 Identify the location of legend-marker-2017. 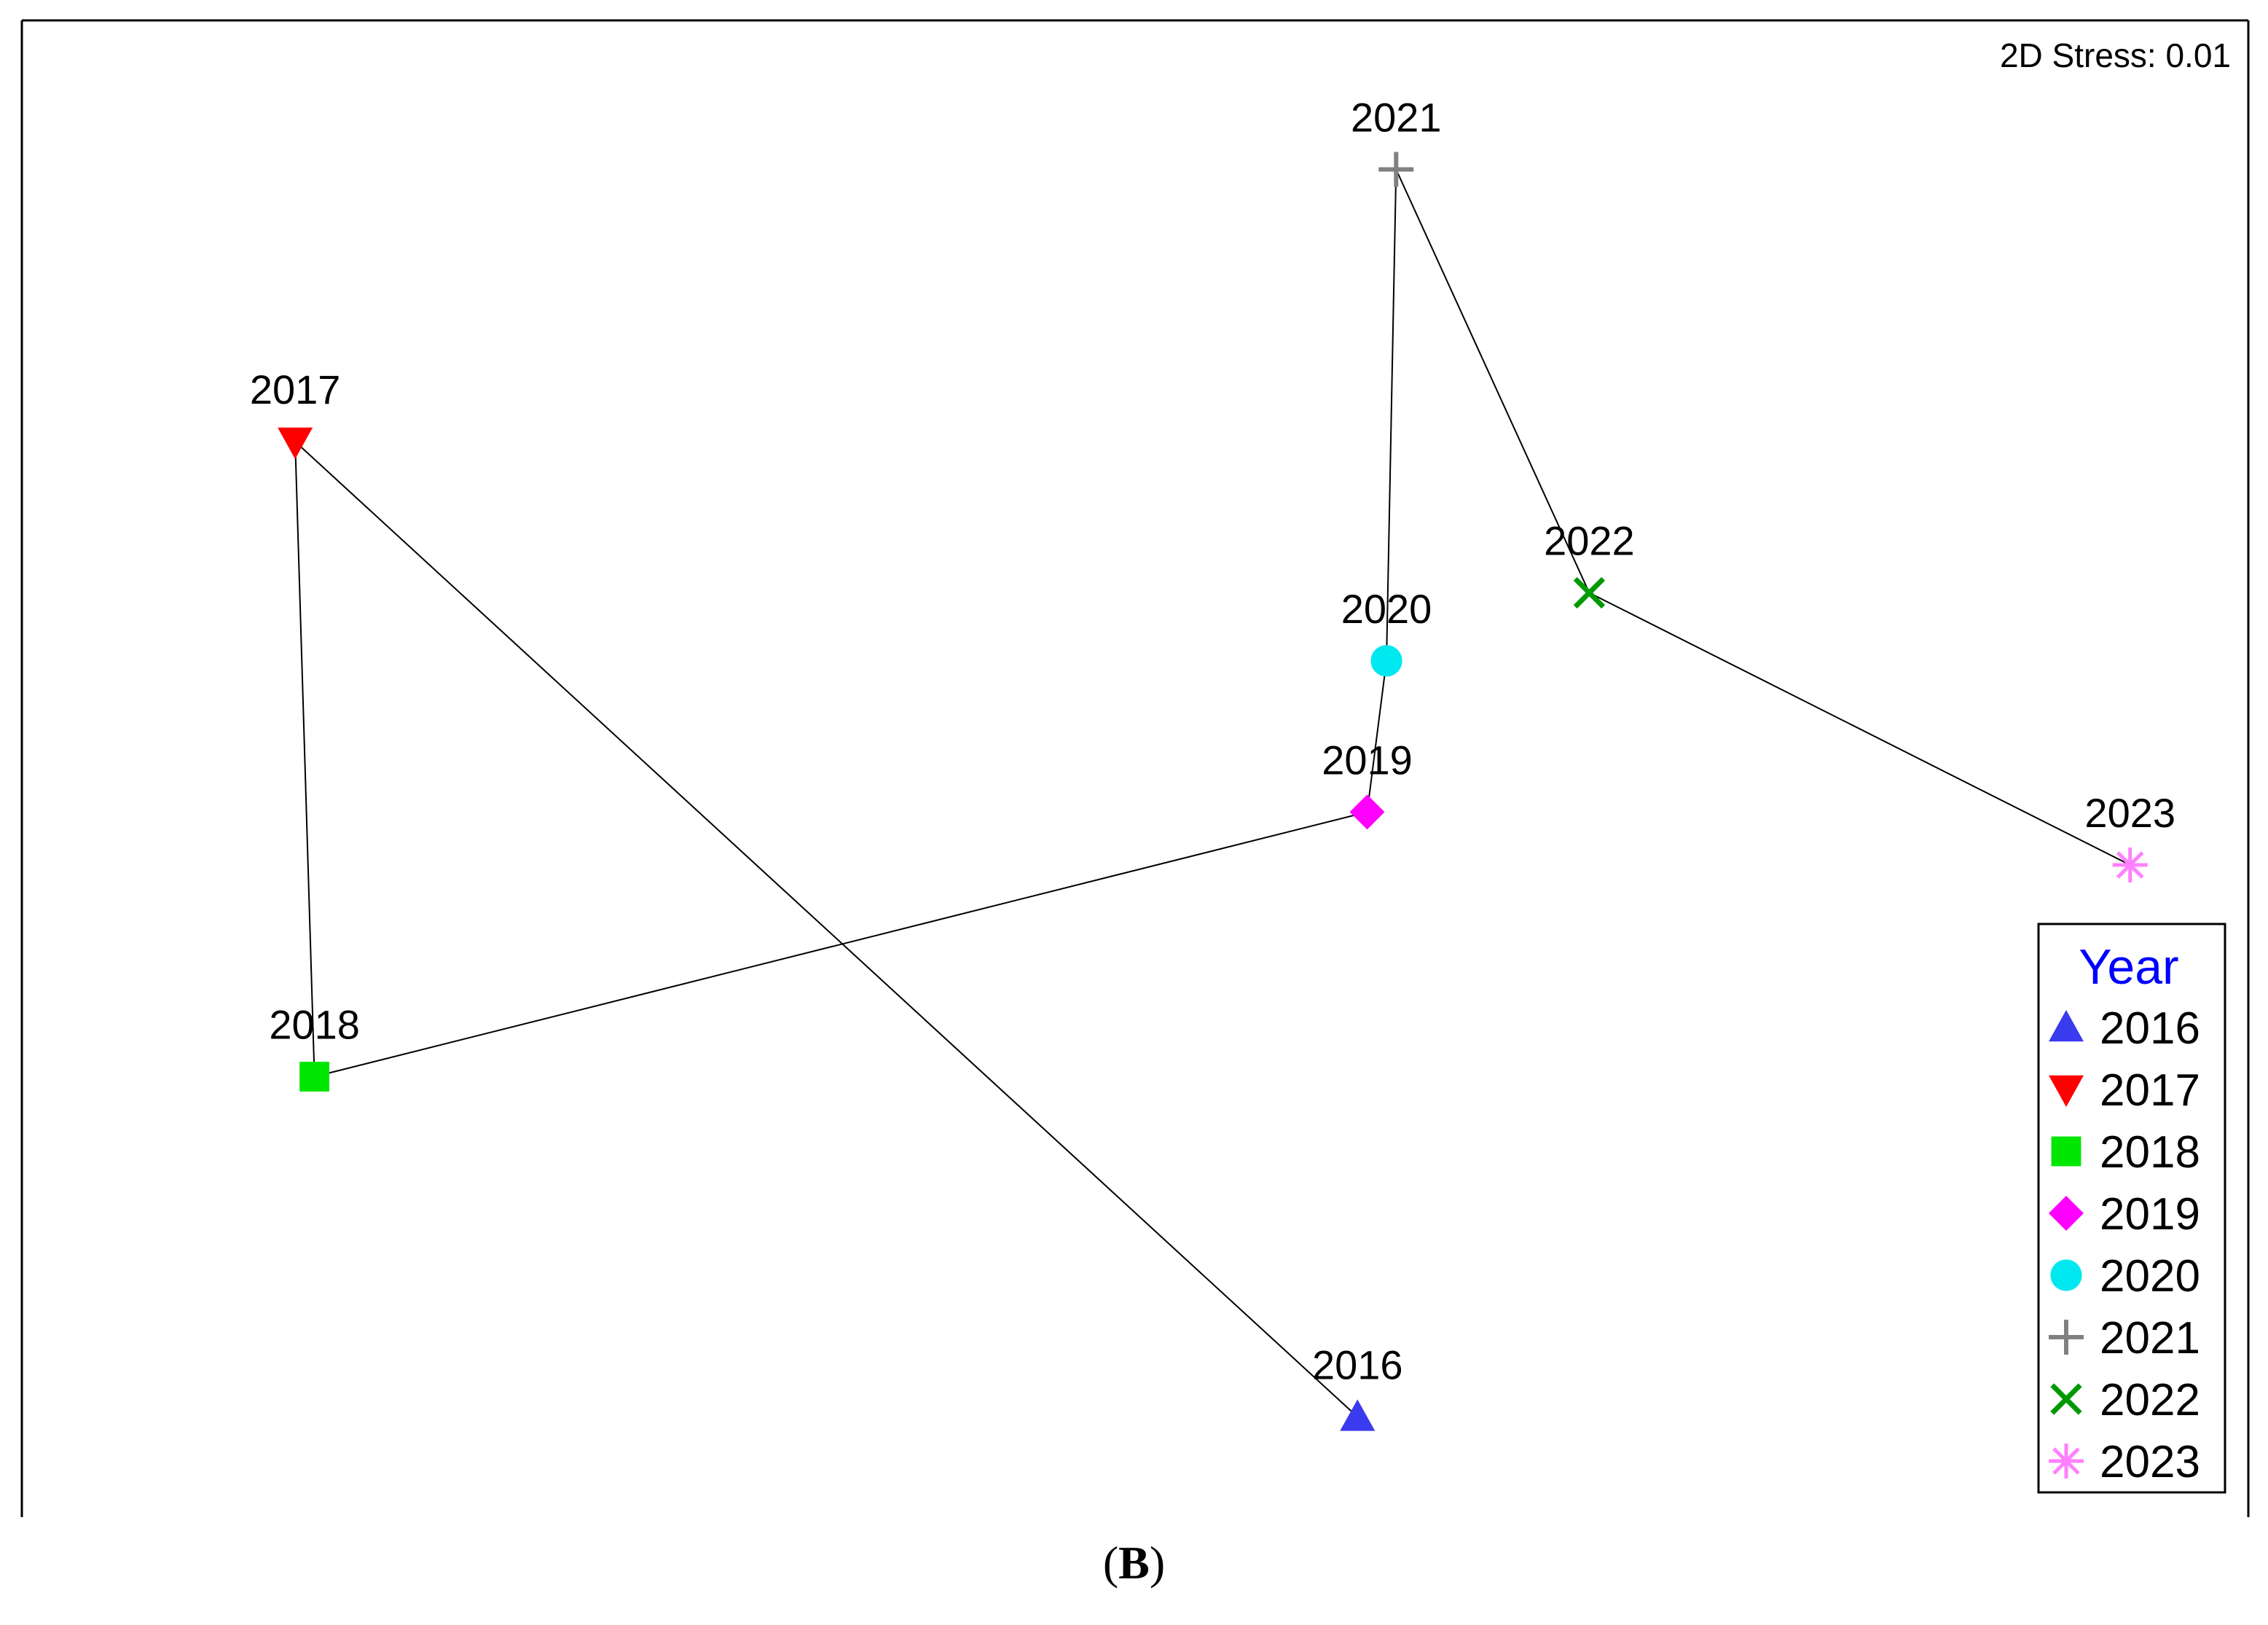
(2066, 1091).